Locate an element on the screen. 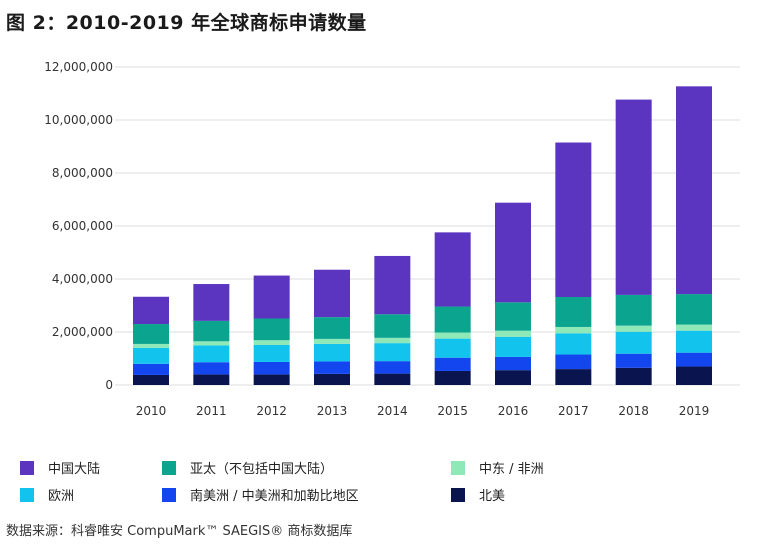 Image resolution: width=761 pixels, height=549 pixels. y-tick-label: 10,000,000 is located at coordinates (78, 120).